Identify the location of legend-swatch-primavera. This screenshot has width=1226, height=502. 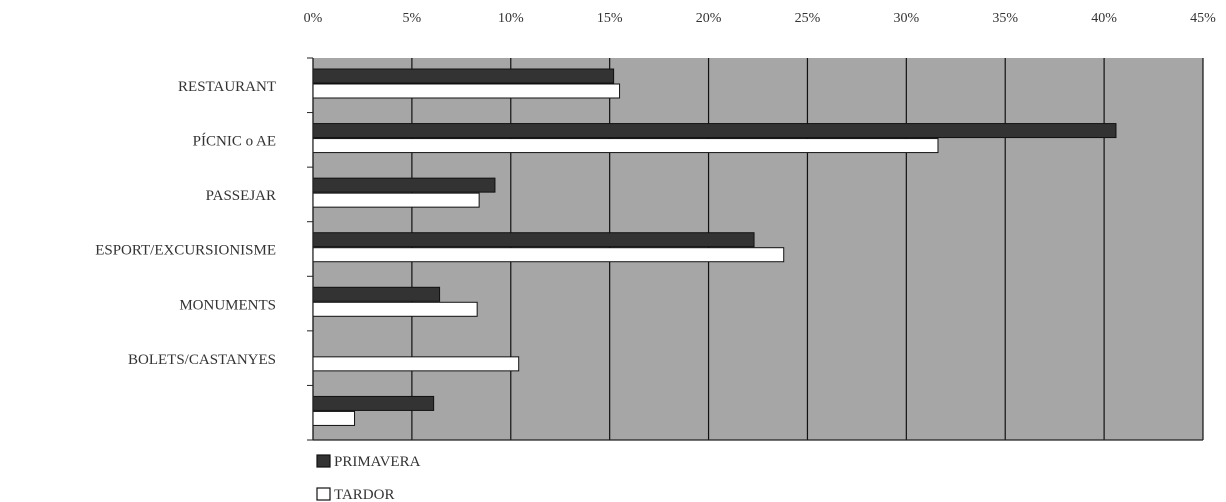
(323, 461).